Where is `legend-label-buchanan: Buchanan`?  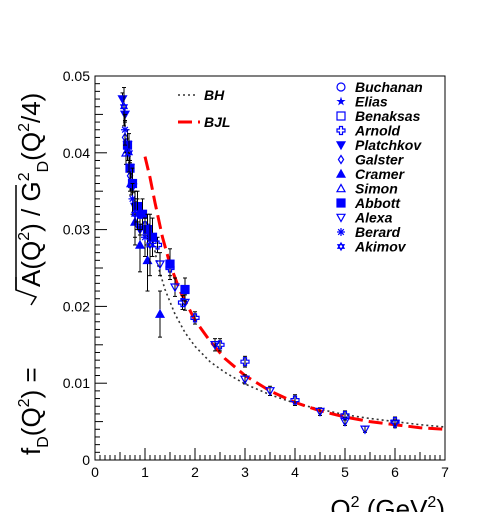
legend-label-buchanan: Buchanan is located at coordinates (389, 87).